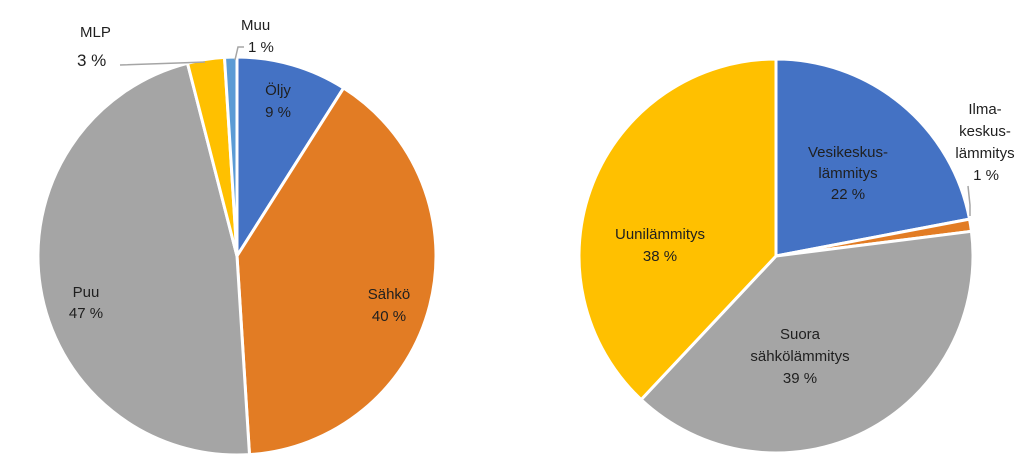 The image size is (1024, 463). Describe the element at coordinates (984, 109) in the screenshot. I see `slice-label-ilma-1: Ilma-` at that location.